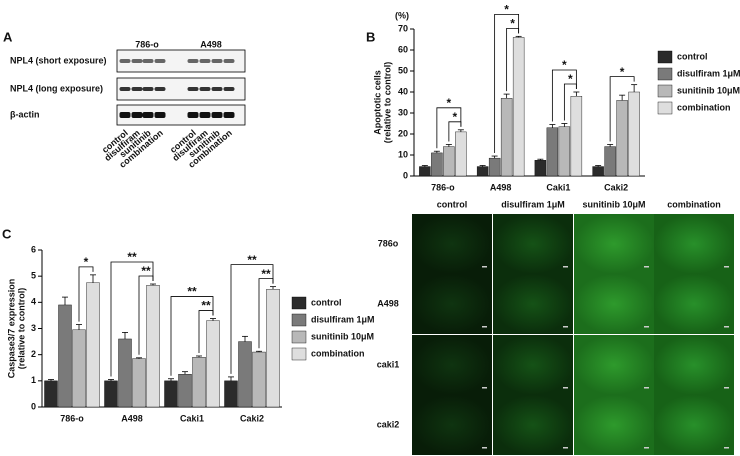 Image resolution: width=740 pixels, height=456 pixels. I want to click on row-label: A498, so click(388, 303).